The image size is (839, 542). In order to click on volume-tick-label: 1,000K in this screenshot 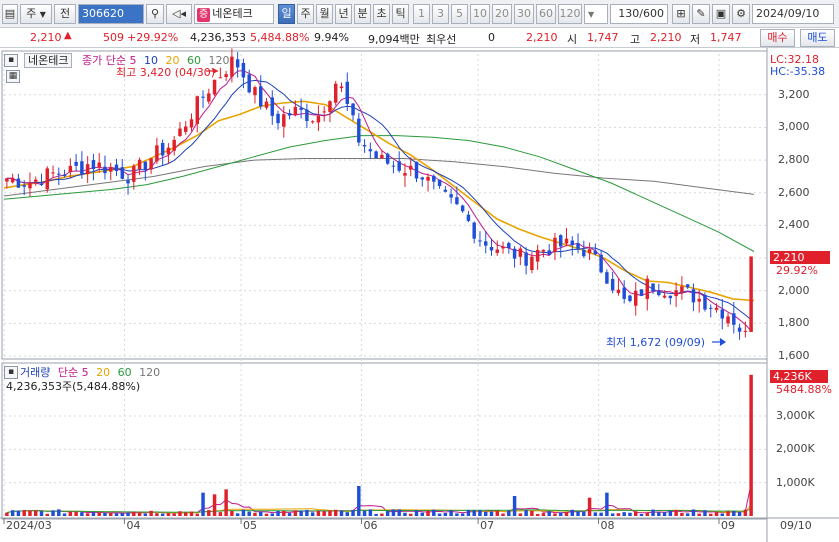, I will do `click(795, 482)`.